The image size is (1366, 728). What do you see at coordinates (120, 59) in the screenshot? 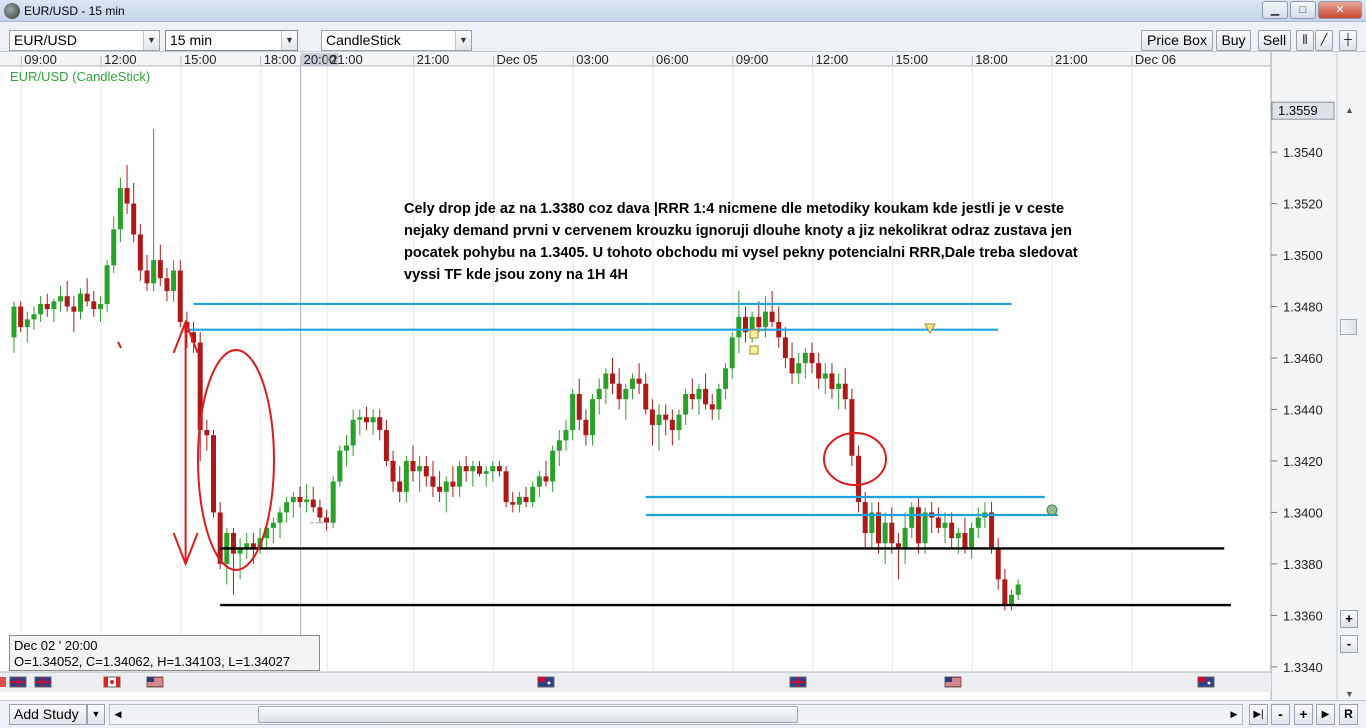
I see `time-axis-label: 12:00` at bounding box center [120, 59].